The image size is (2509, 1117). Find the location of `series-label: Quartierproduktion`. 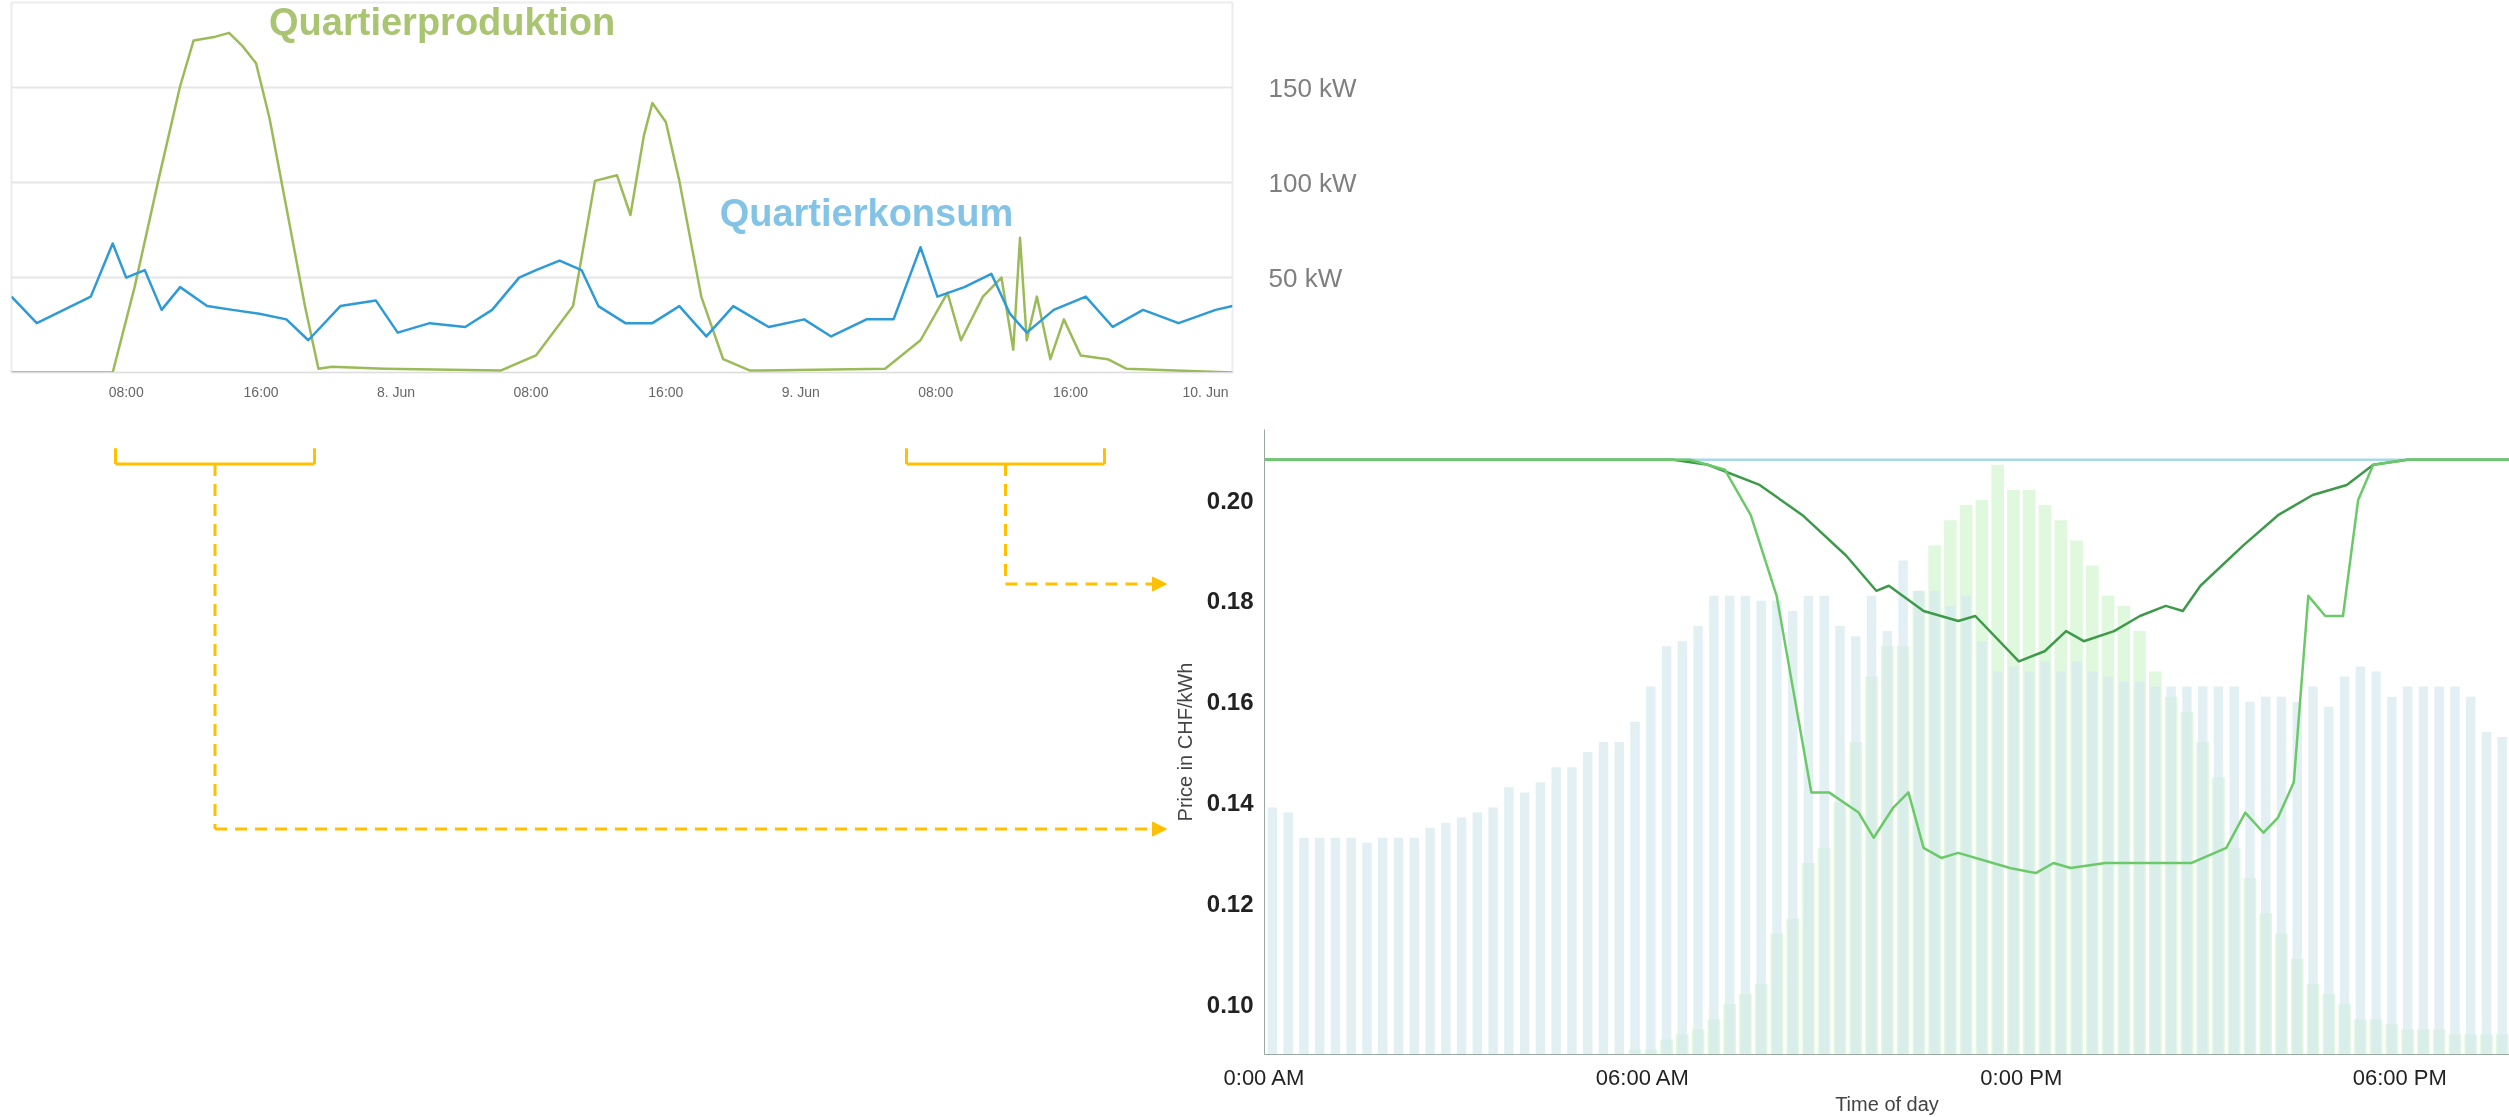

series-label: Quartierproduktion is located at coordinates (442, 21).